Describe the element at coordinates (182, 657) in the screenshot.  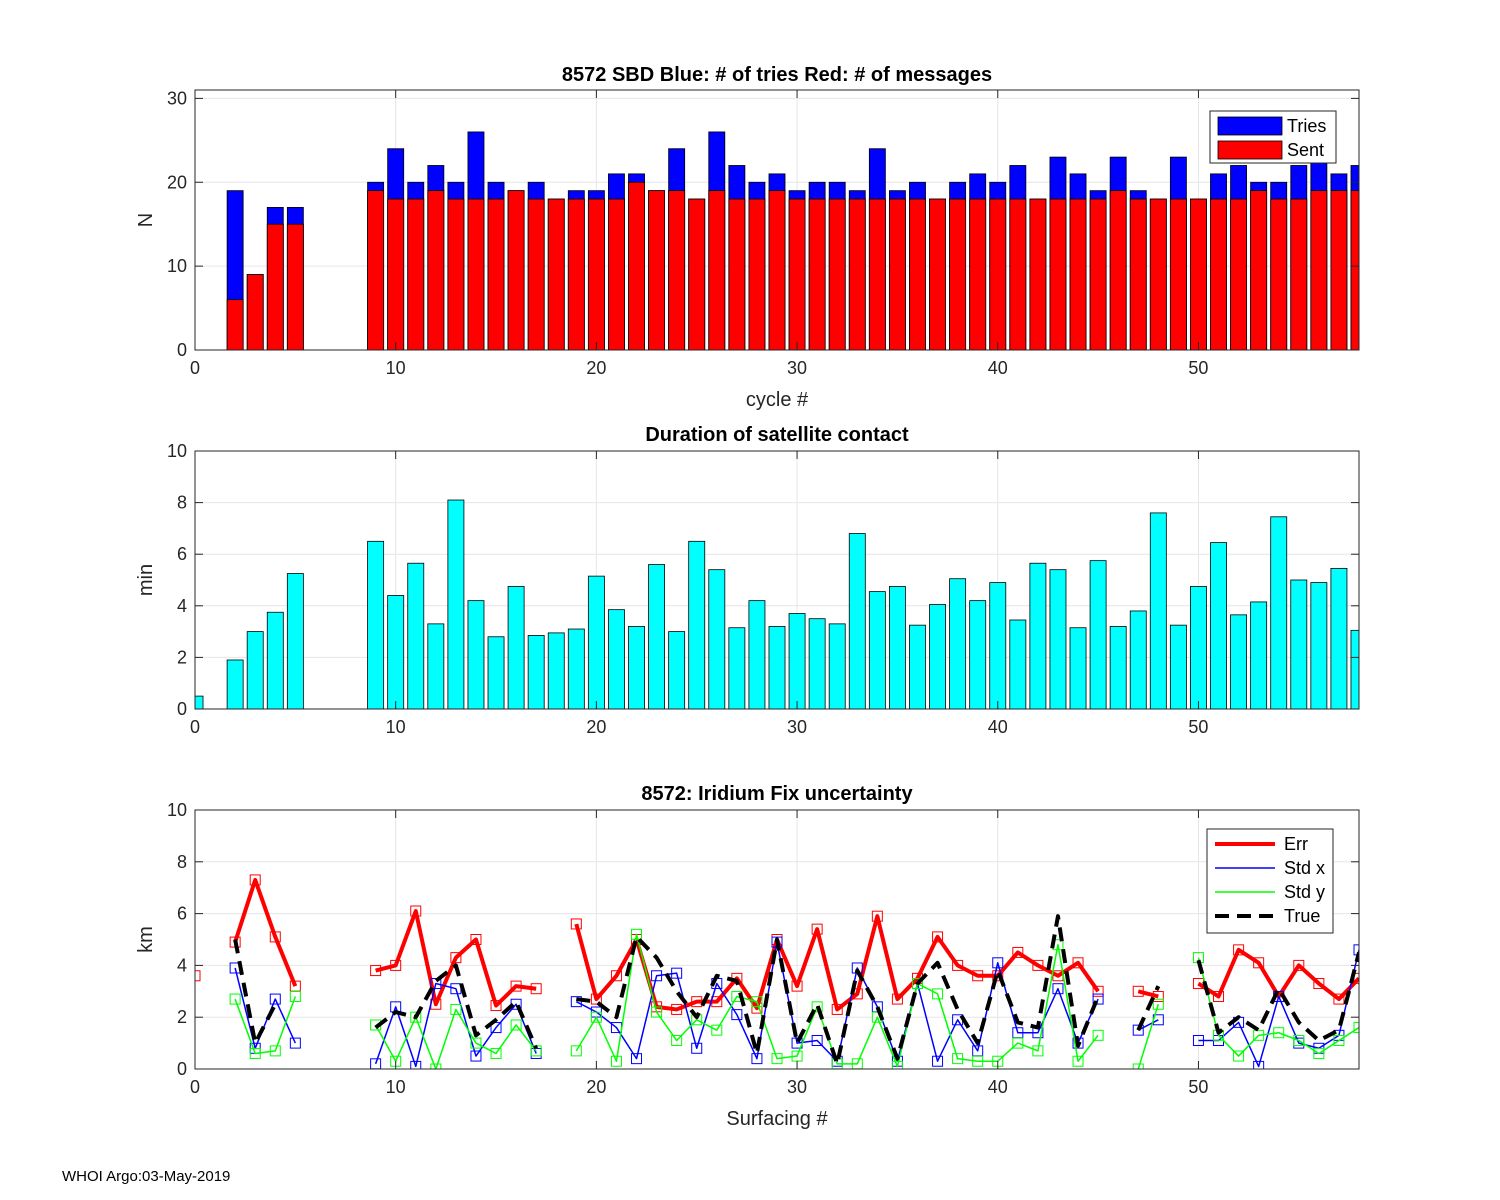
I see `y-tick-label: 2` at that location.